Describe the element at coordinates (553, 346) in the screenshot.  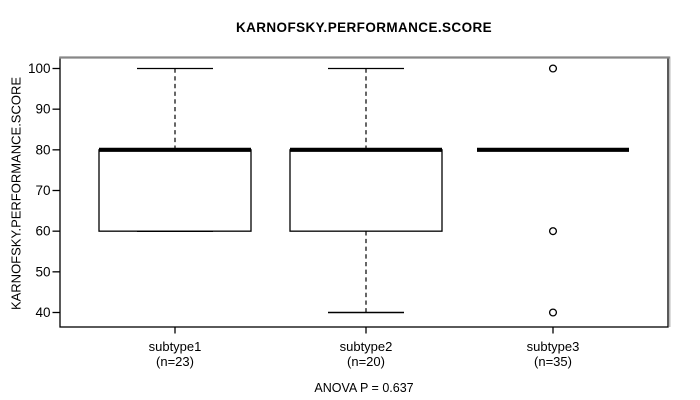
I see `group-name: subtype3` at that location.